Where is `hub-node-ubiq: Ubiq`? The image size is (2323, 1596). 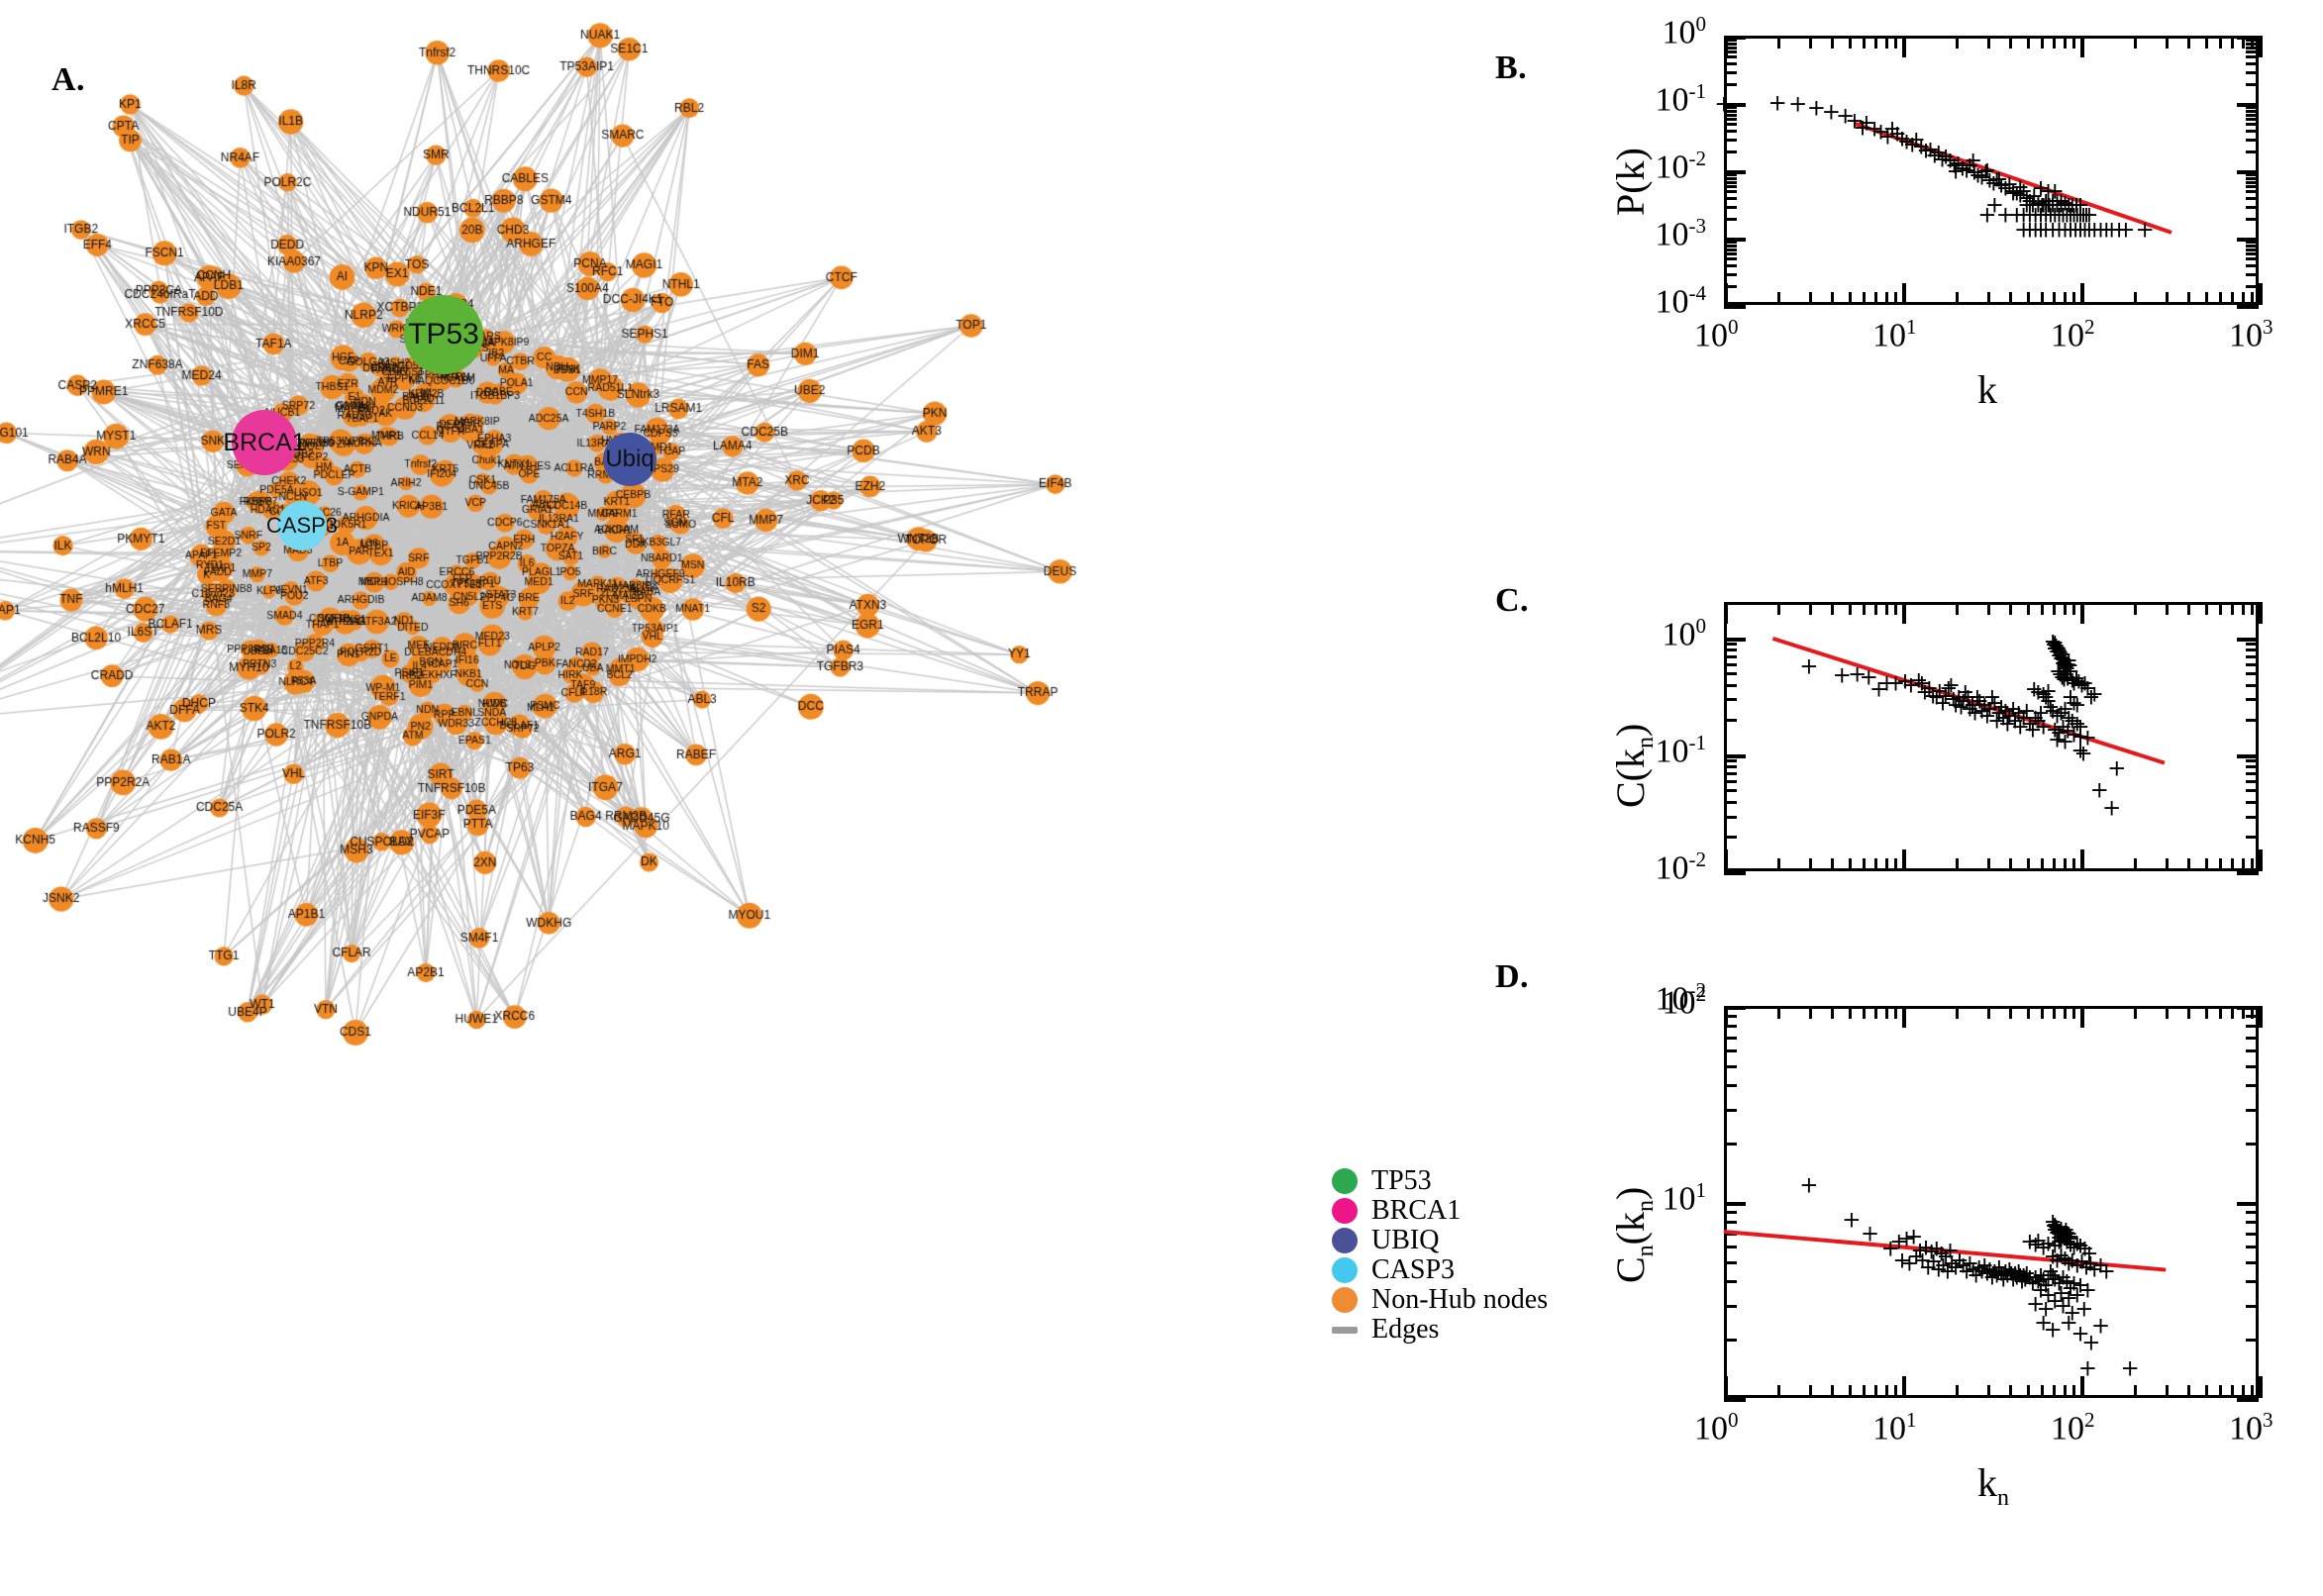 hub-node-ubiq: Ubiq is located at coordinates (629, 459).